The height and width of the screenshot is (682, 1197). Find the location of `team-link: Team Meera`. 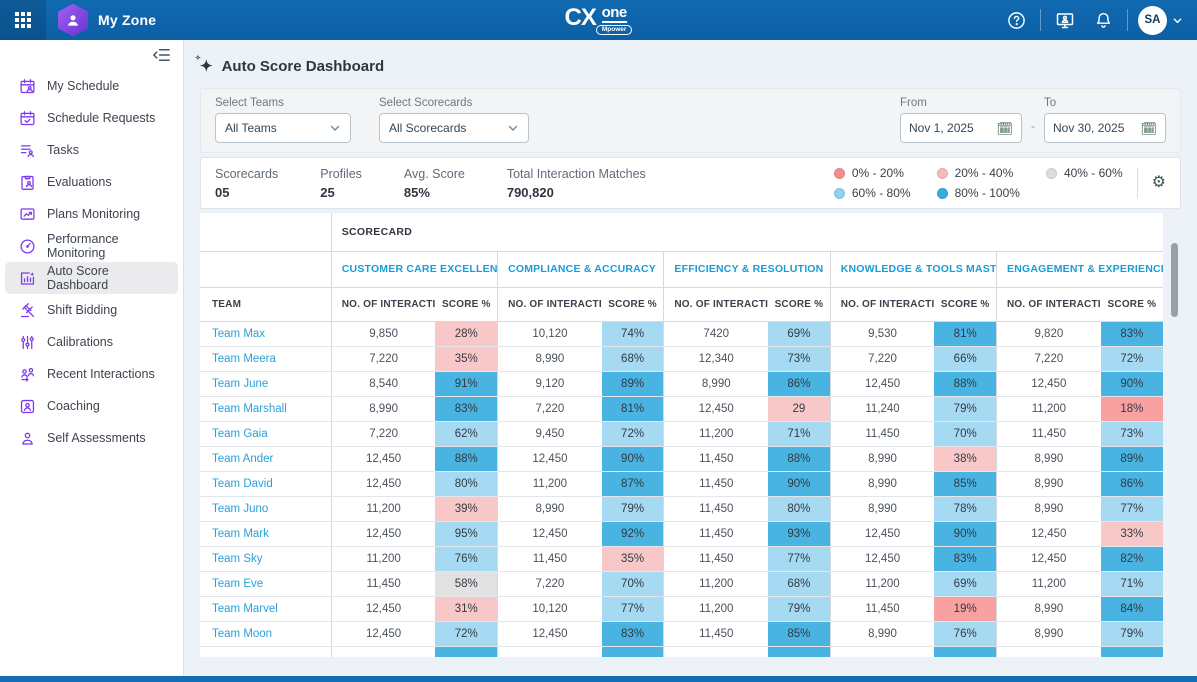

team-link: Team Meera is located at coordinates (266, 359).